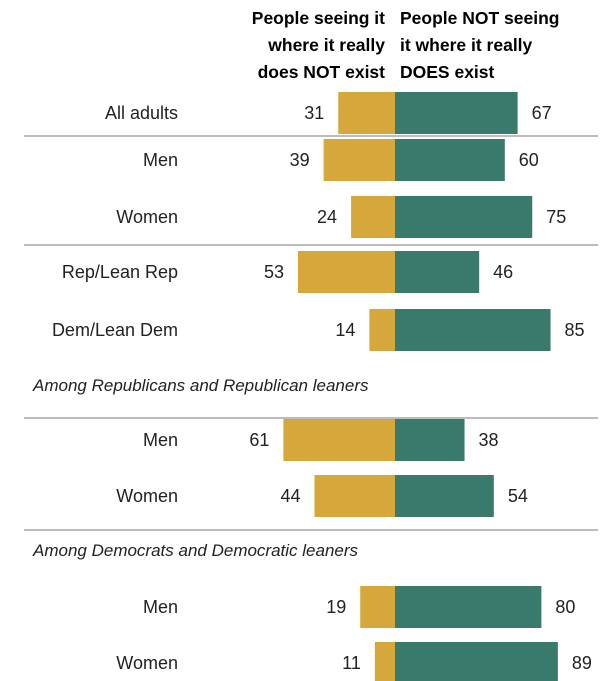 The width and height of the screenshot is (613, 681). Describe the element at coordinates (200, 385) in the screenshot. I see `group-label: Among Republicans and Republican leaners` at that location.